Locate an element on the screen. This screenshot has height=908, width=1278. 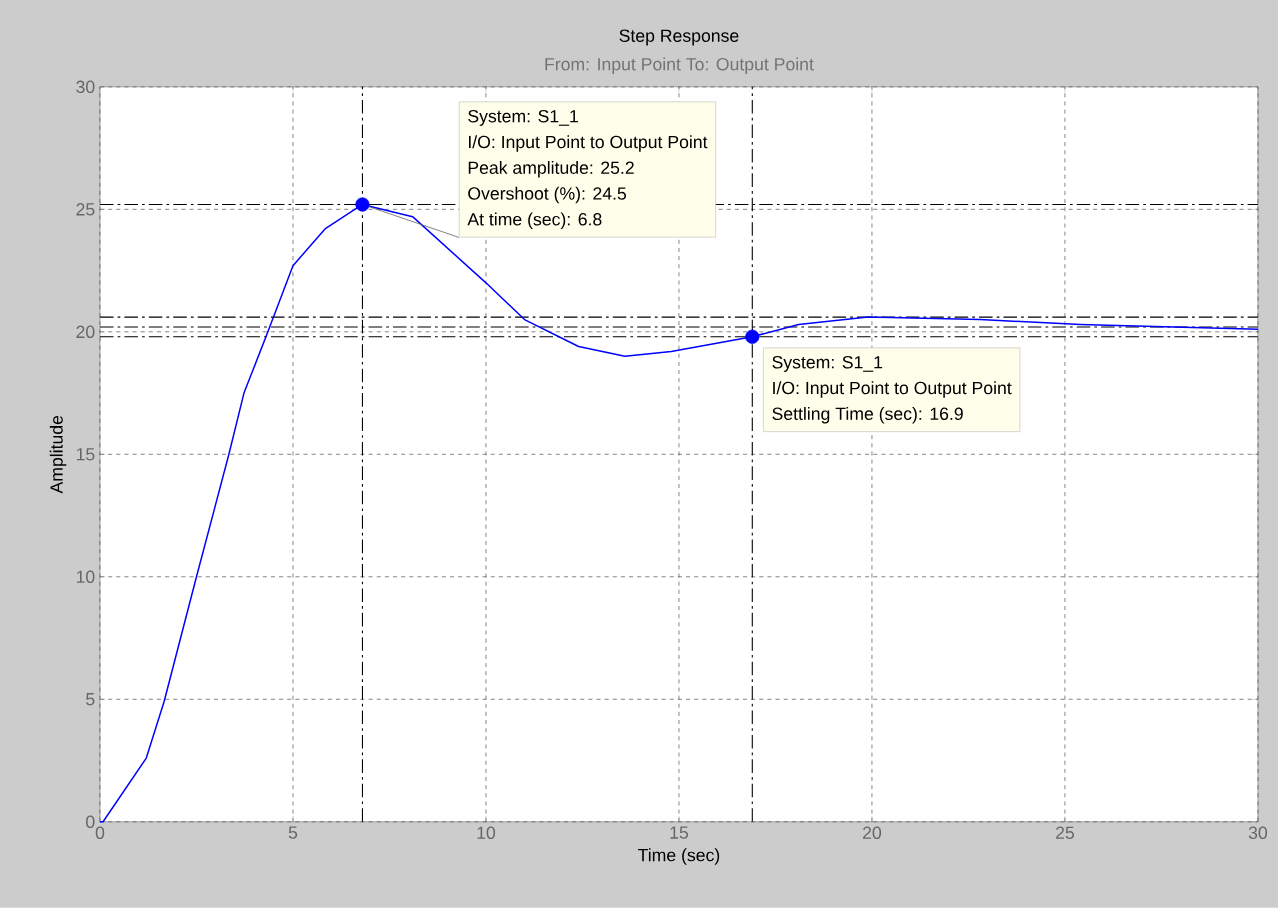
y-tick-label: 15 is located at coordinates (85, 454).